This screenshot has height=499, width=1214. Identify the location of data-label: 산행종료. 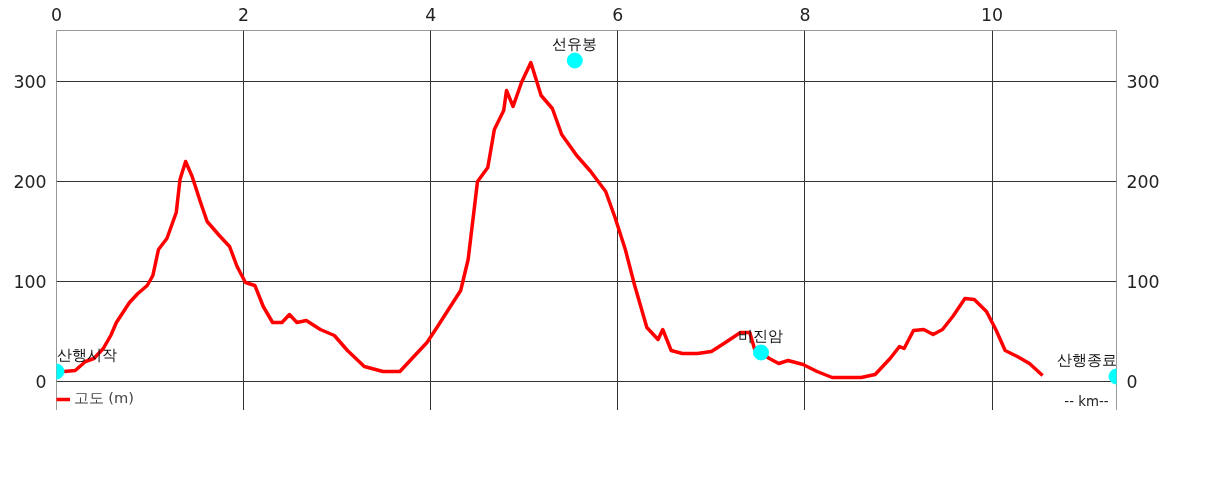
(1086, 359).